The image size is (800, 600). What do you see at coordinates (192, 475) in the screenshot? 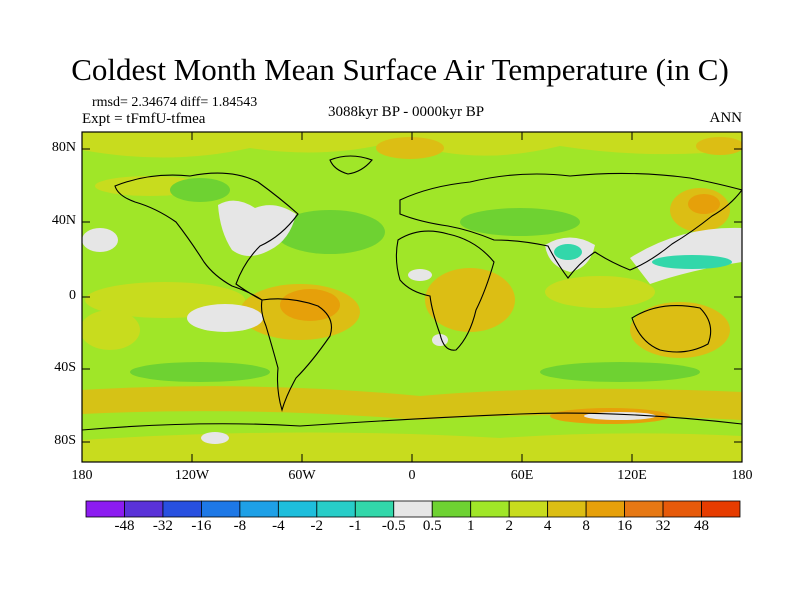
I see `lon-label-120w: 120W` at bounding box center [192, 475].